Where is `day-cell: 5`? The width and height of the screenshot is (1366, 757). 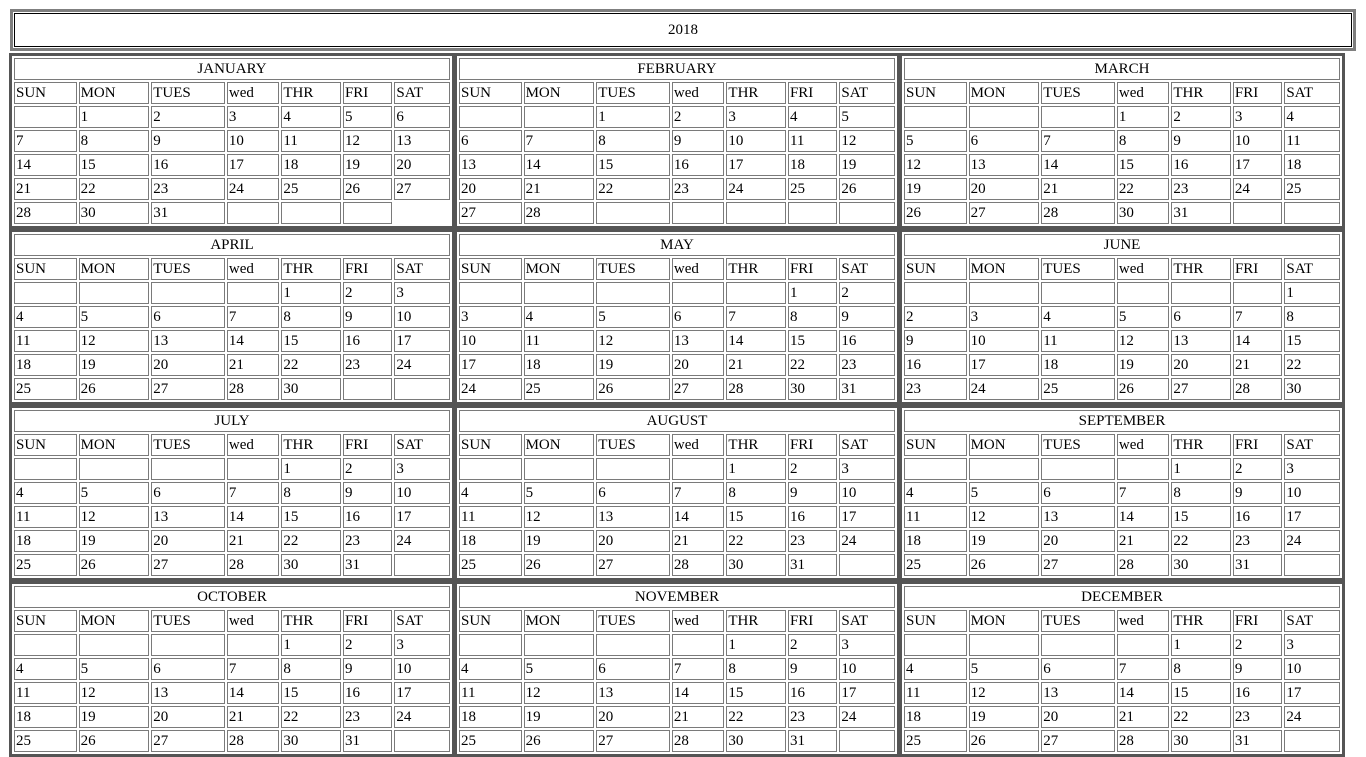
day-cell: 5 is located at coordinates (559, 493).